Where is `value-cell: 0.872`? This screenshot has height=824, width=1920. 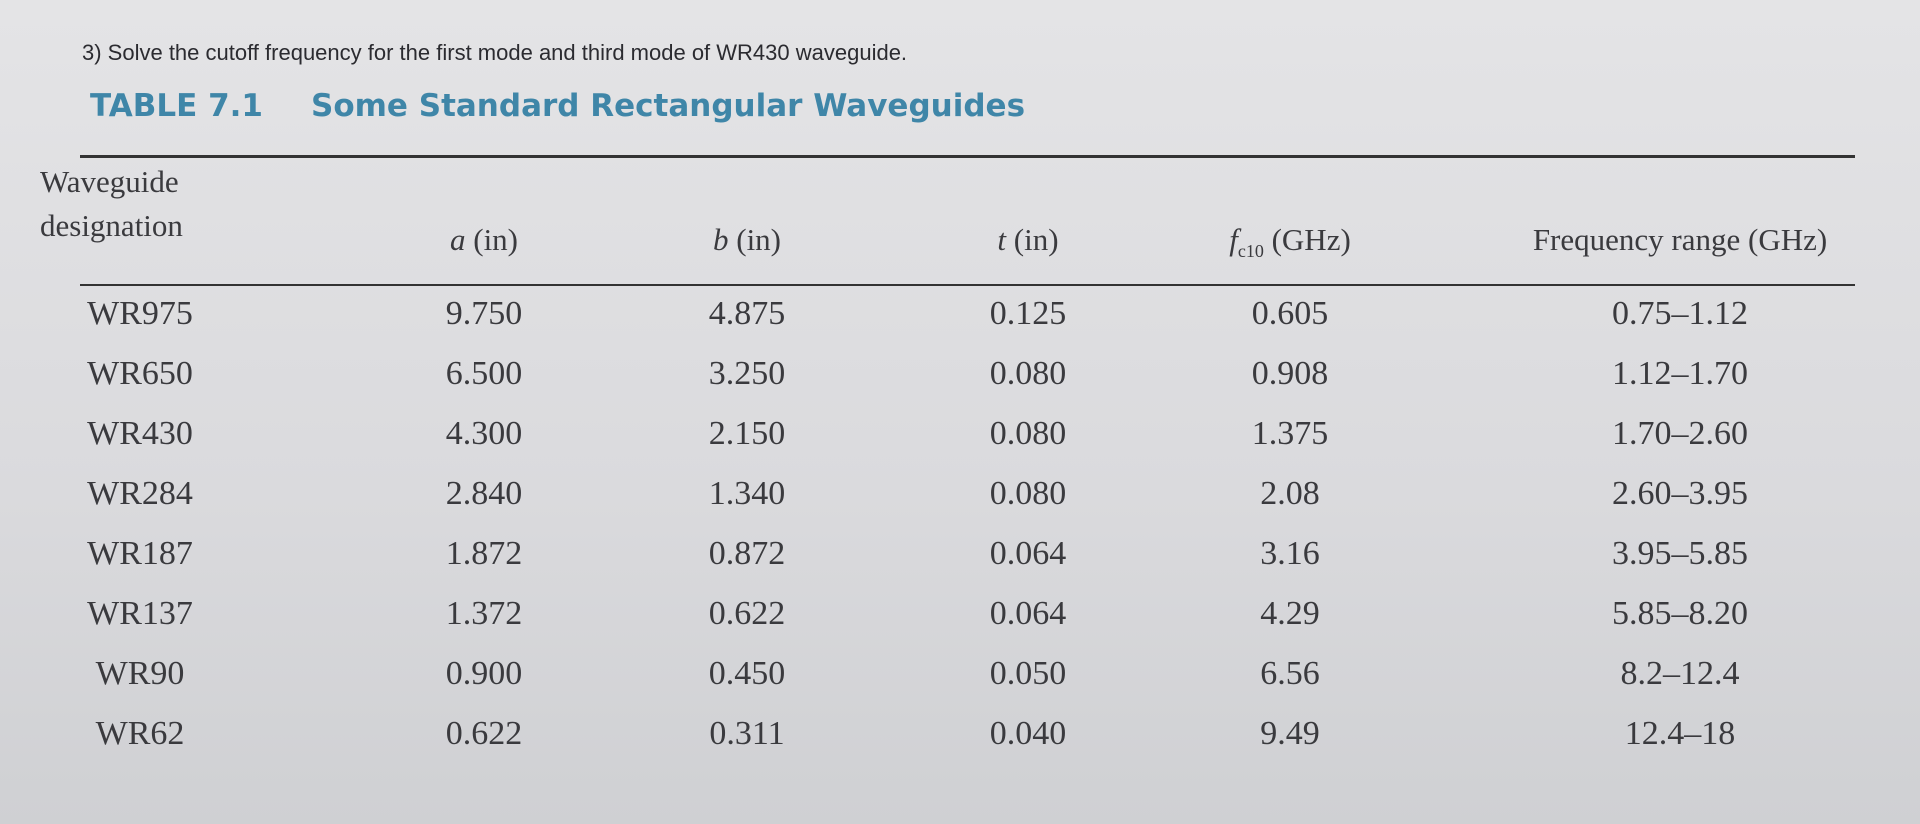 value-cell: 0.872 is located at coordinates (747, 553).